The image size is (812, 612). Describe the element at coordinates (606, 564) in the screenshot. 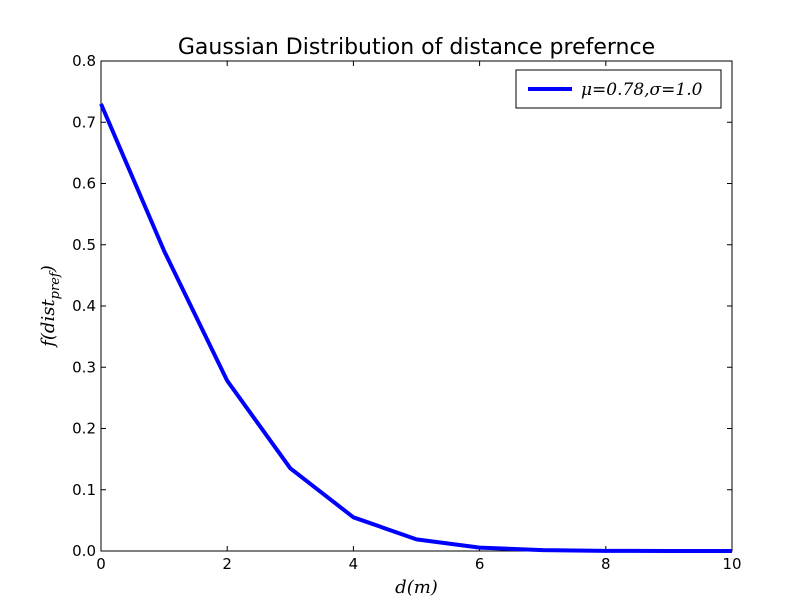

I see `x-tick-label: 8` at that location.